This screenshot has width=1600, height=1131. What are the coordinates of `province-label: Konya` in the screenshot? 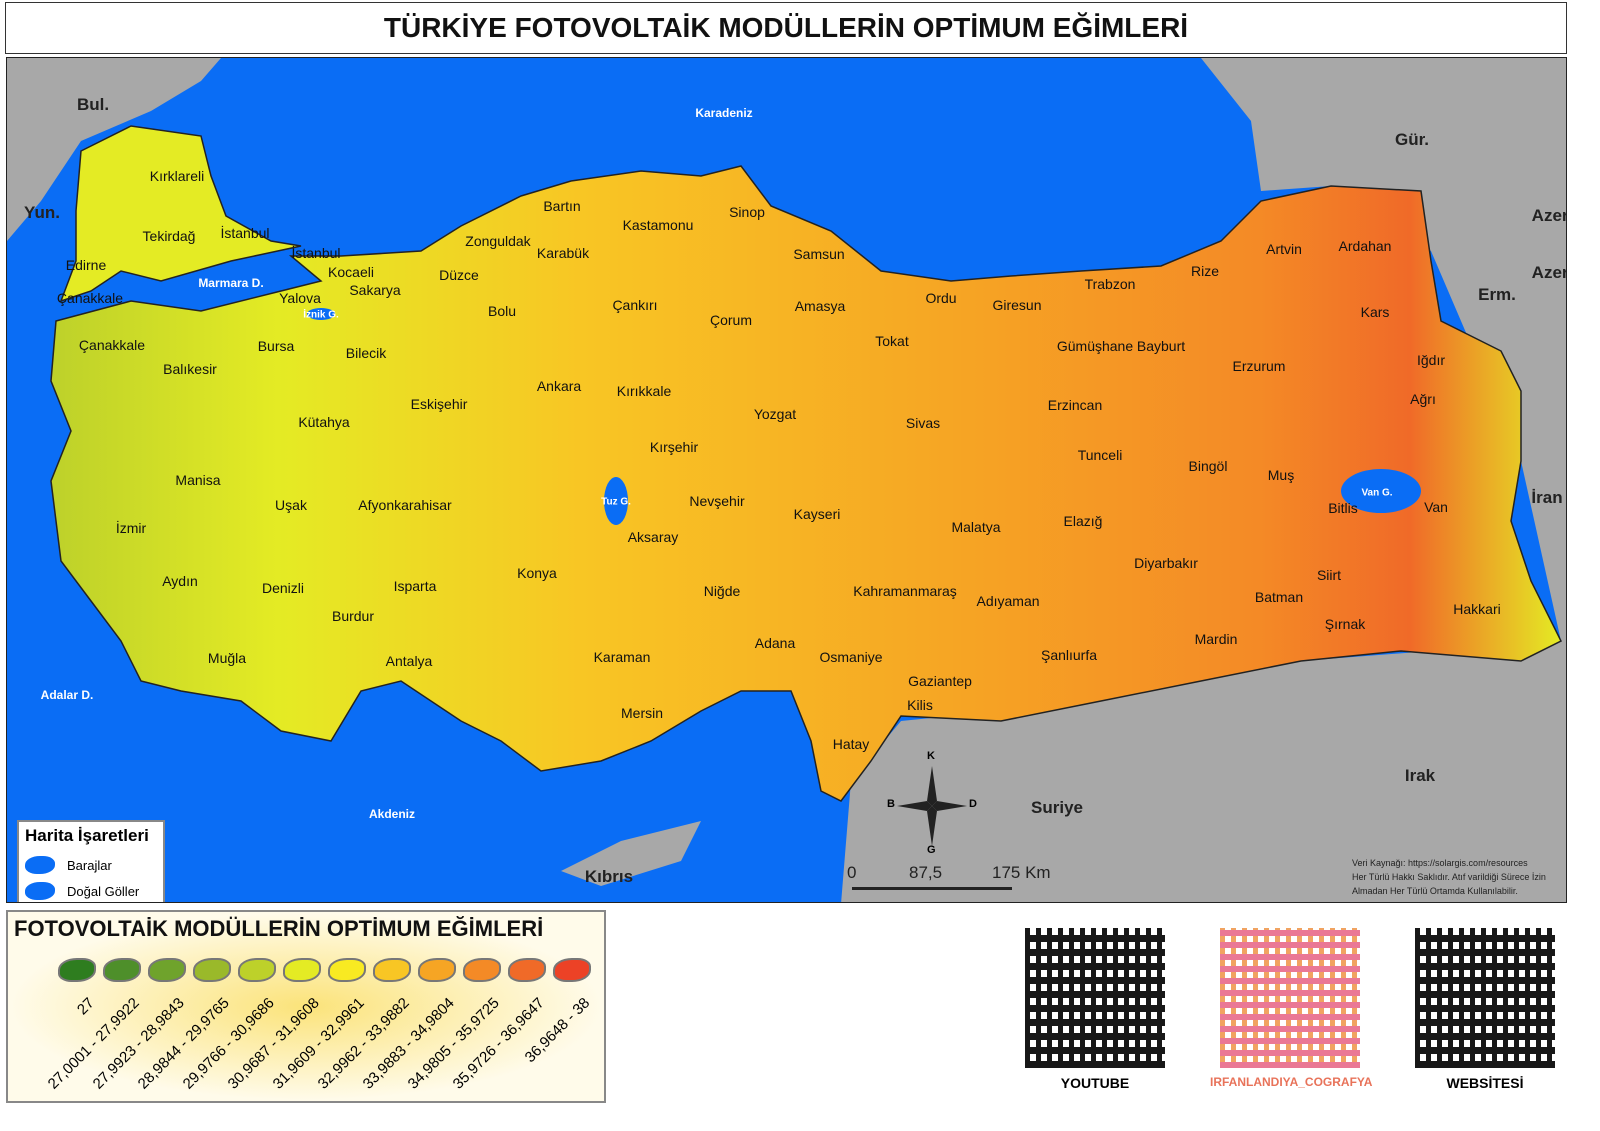 It's located at (537, 573).